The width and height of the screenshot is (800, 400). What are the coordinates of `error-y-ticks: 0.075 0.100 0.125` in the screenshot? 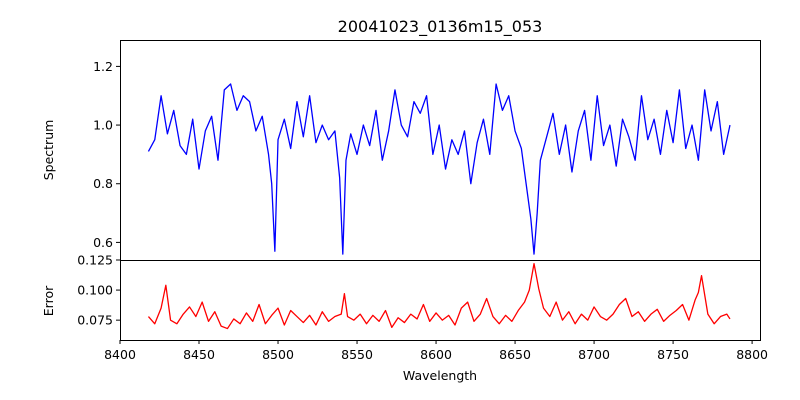 It's located at (98, 290).